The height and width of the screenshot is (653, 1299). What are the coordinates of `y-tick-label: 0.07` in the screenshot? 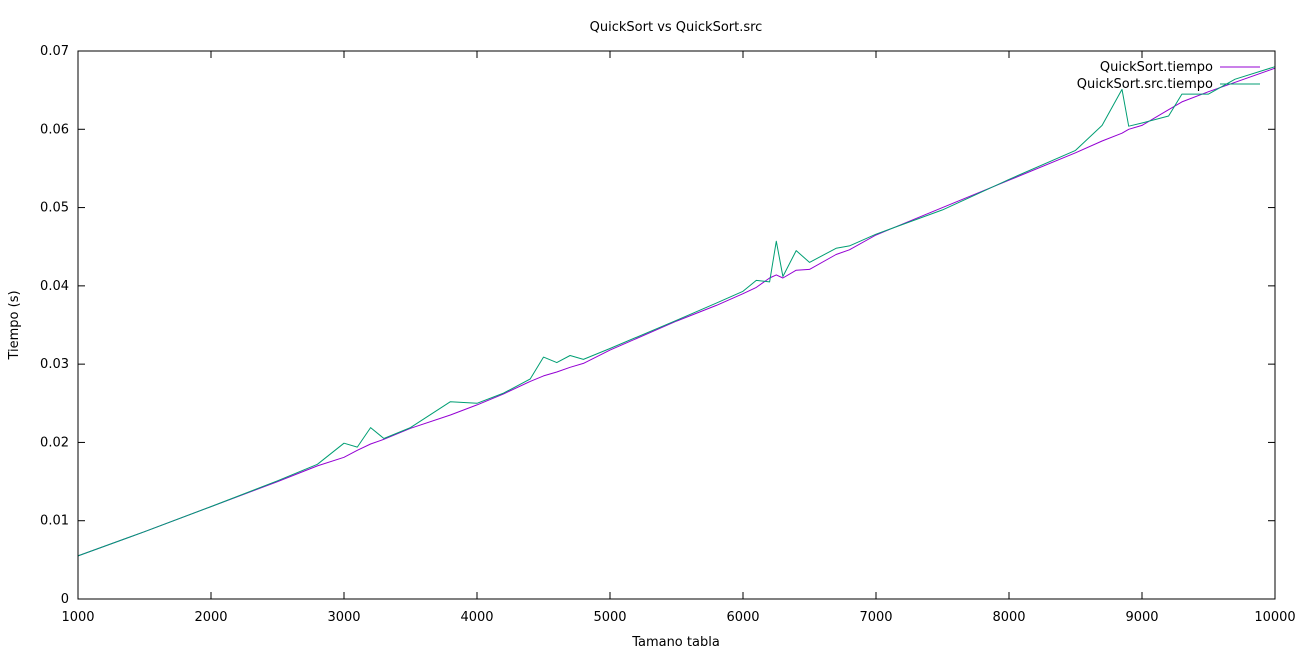 It's located at (54, 51).